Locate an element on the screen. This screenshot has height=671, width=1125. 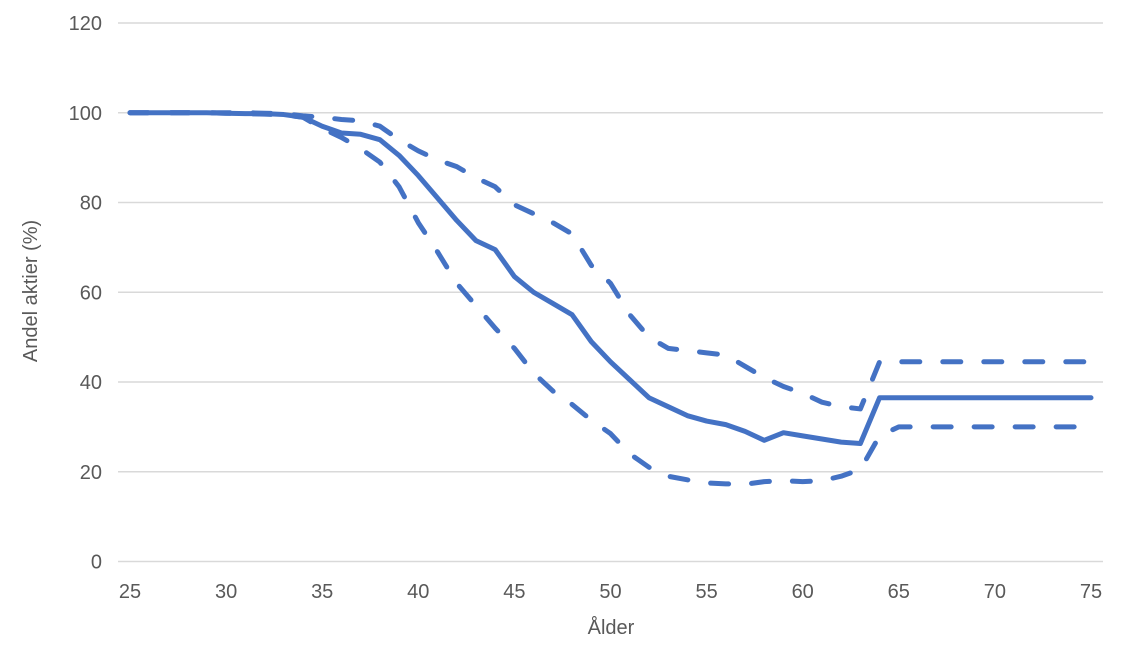
x-tick-label: 35 is located at coordinates (322, 592).